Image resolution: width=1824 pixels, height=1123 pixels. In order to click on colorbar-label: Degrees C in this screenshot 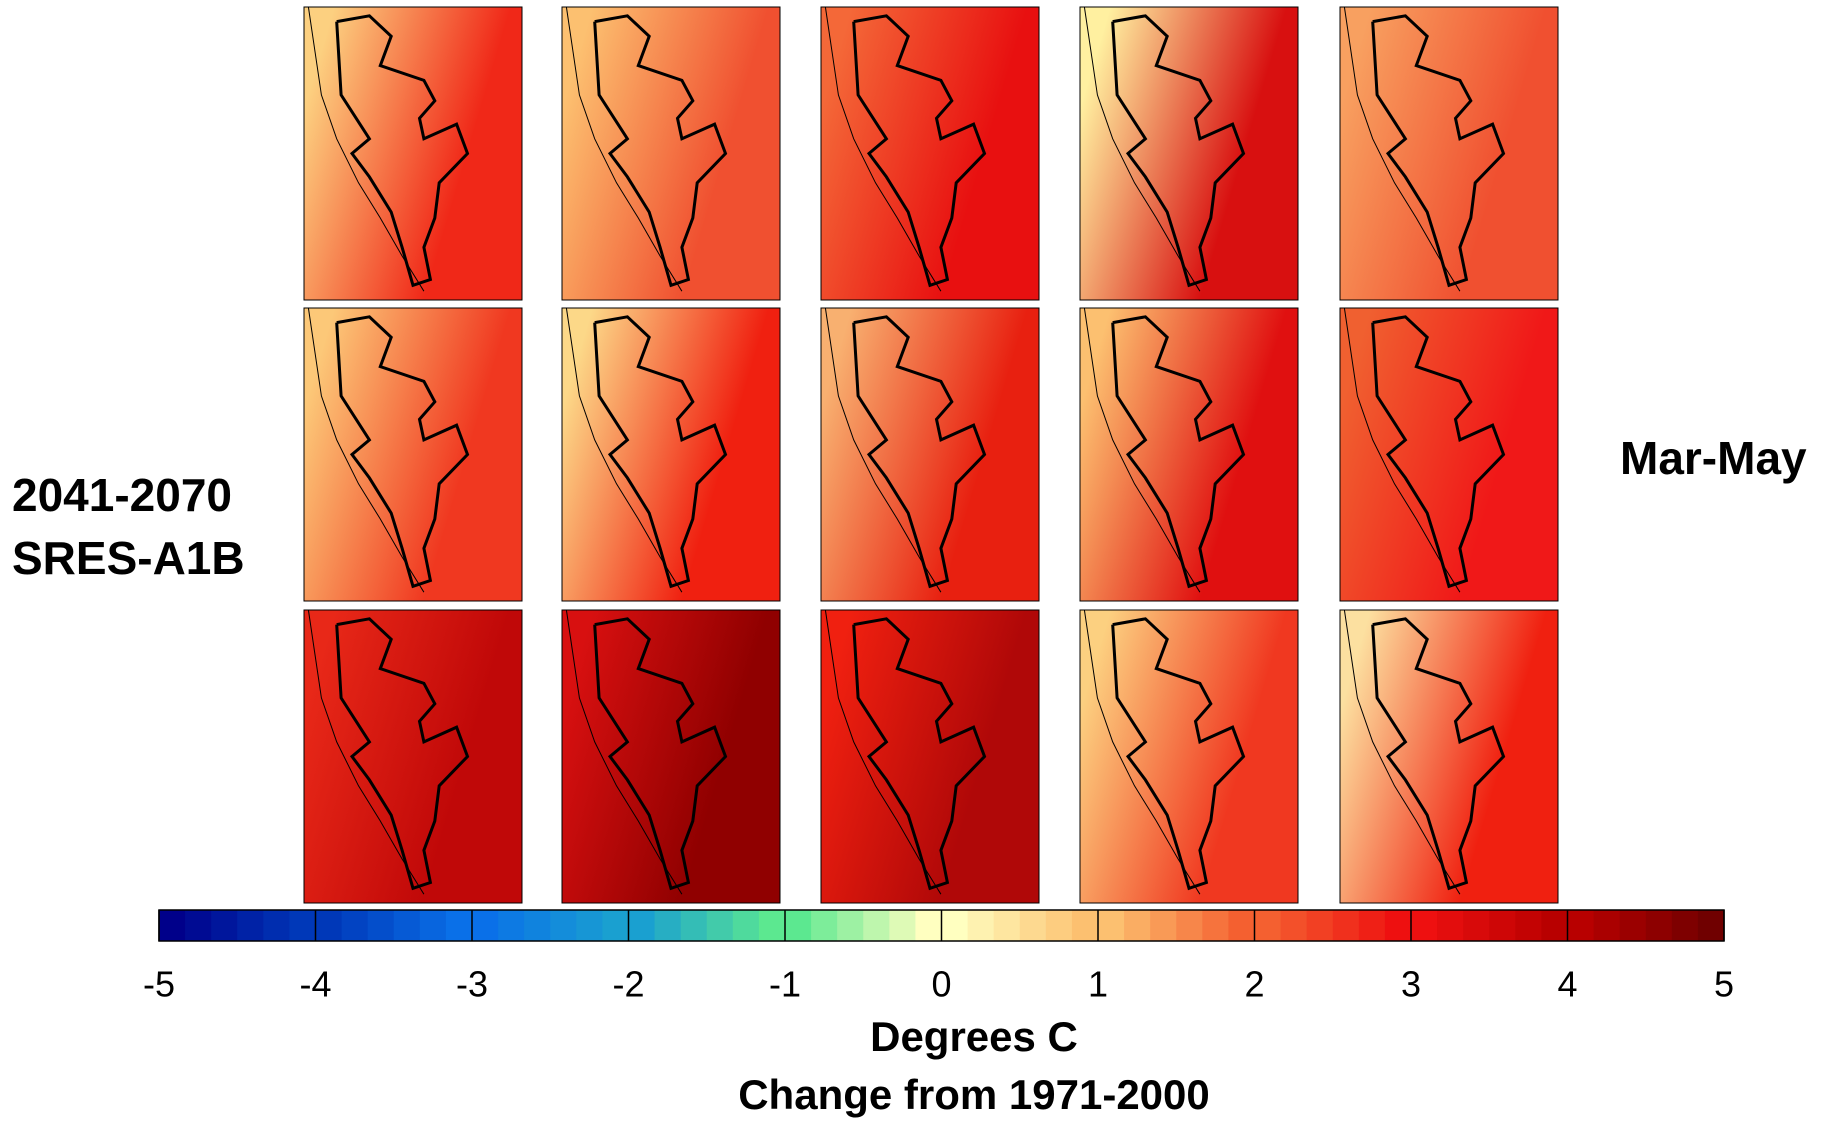, I will do `click(974, 1036)`.